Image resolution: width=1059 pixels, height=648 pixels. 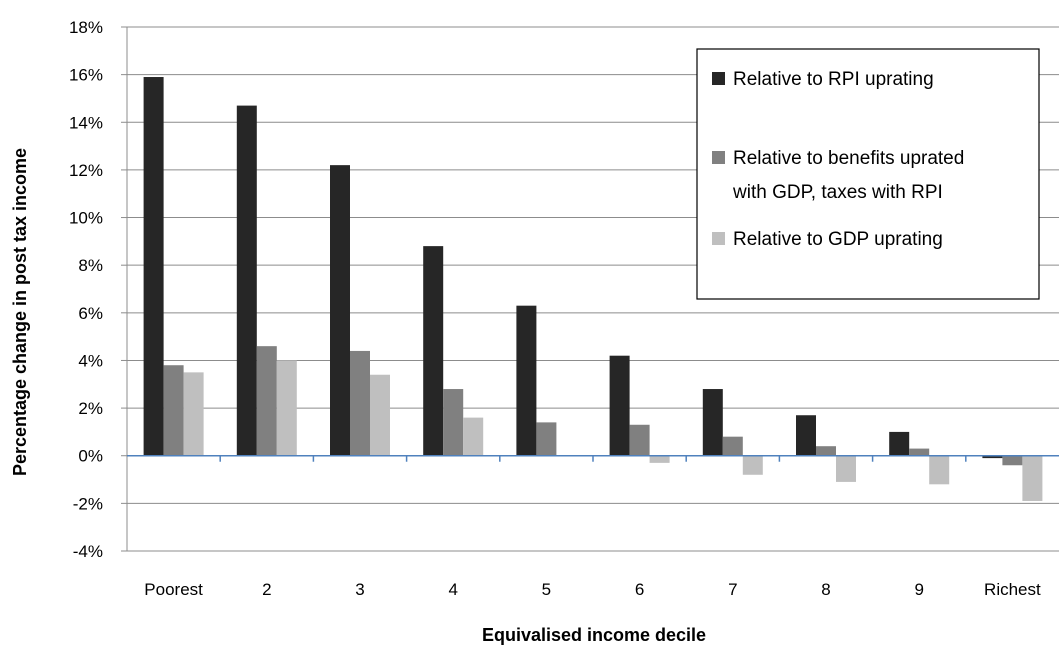 What do you see at coordinates (90, 313) in the screenshot?
I see `y-tick-label: 6%` at bounding box center [90, 313].